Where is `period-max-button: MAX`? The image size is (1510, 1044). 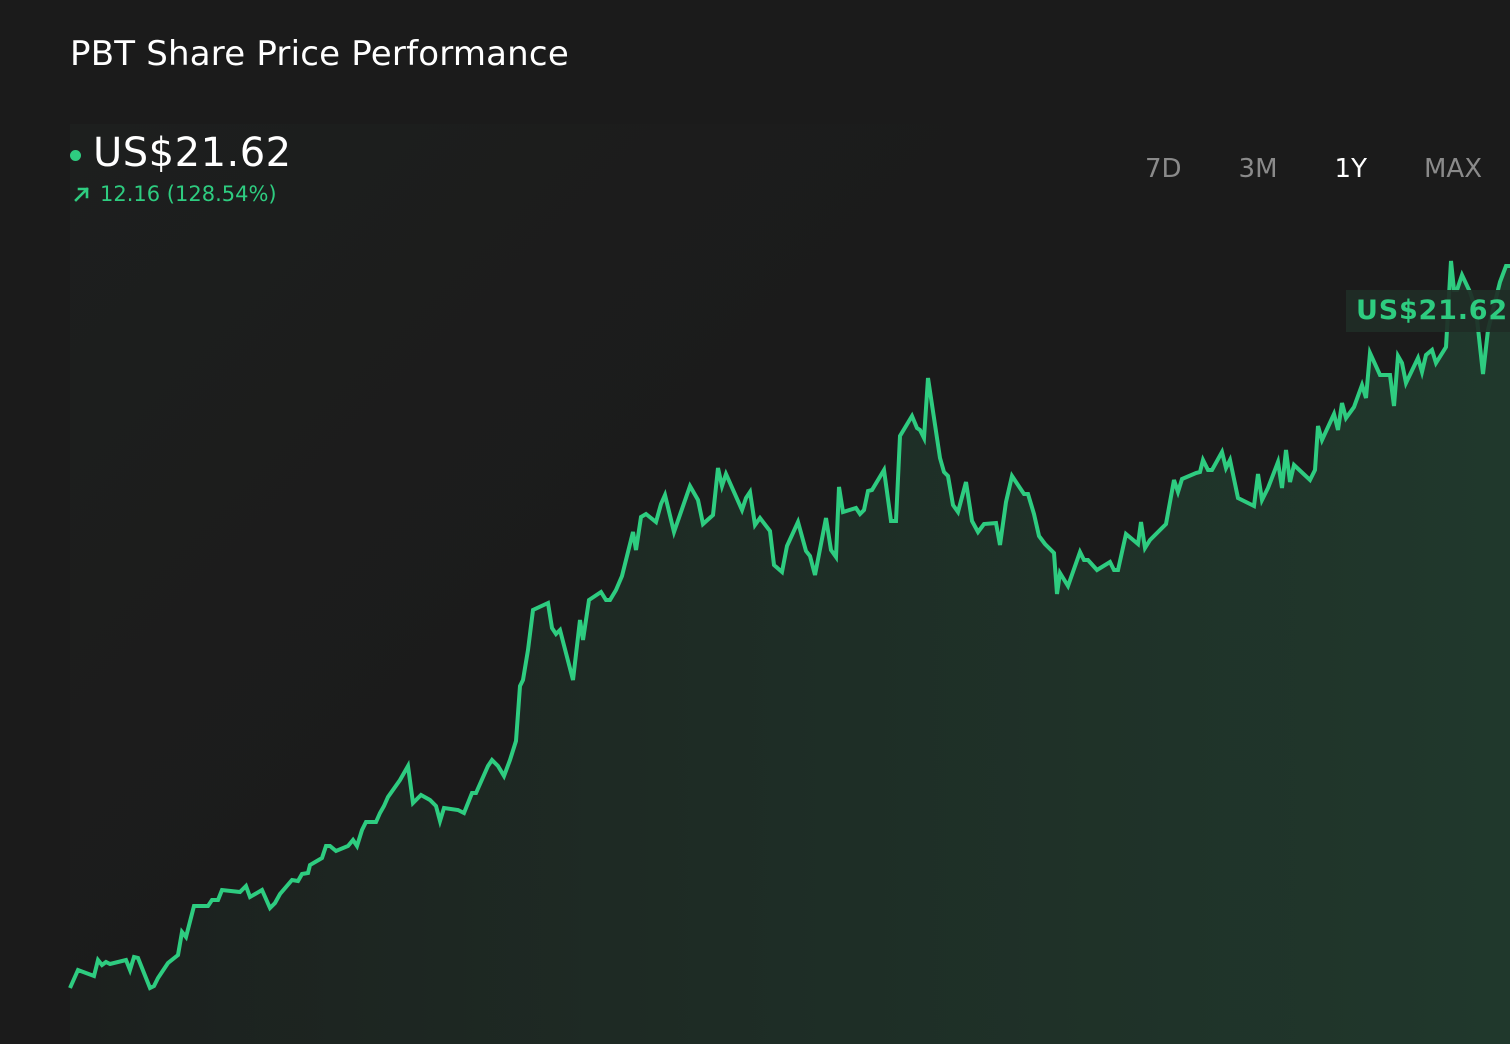
period-max-button: MAX is located at coordinates (1452, 169).